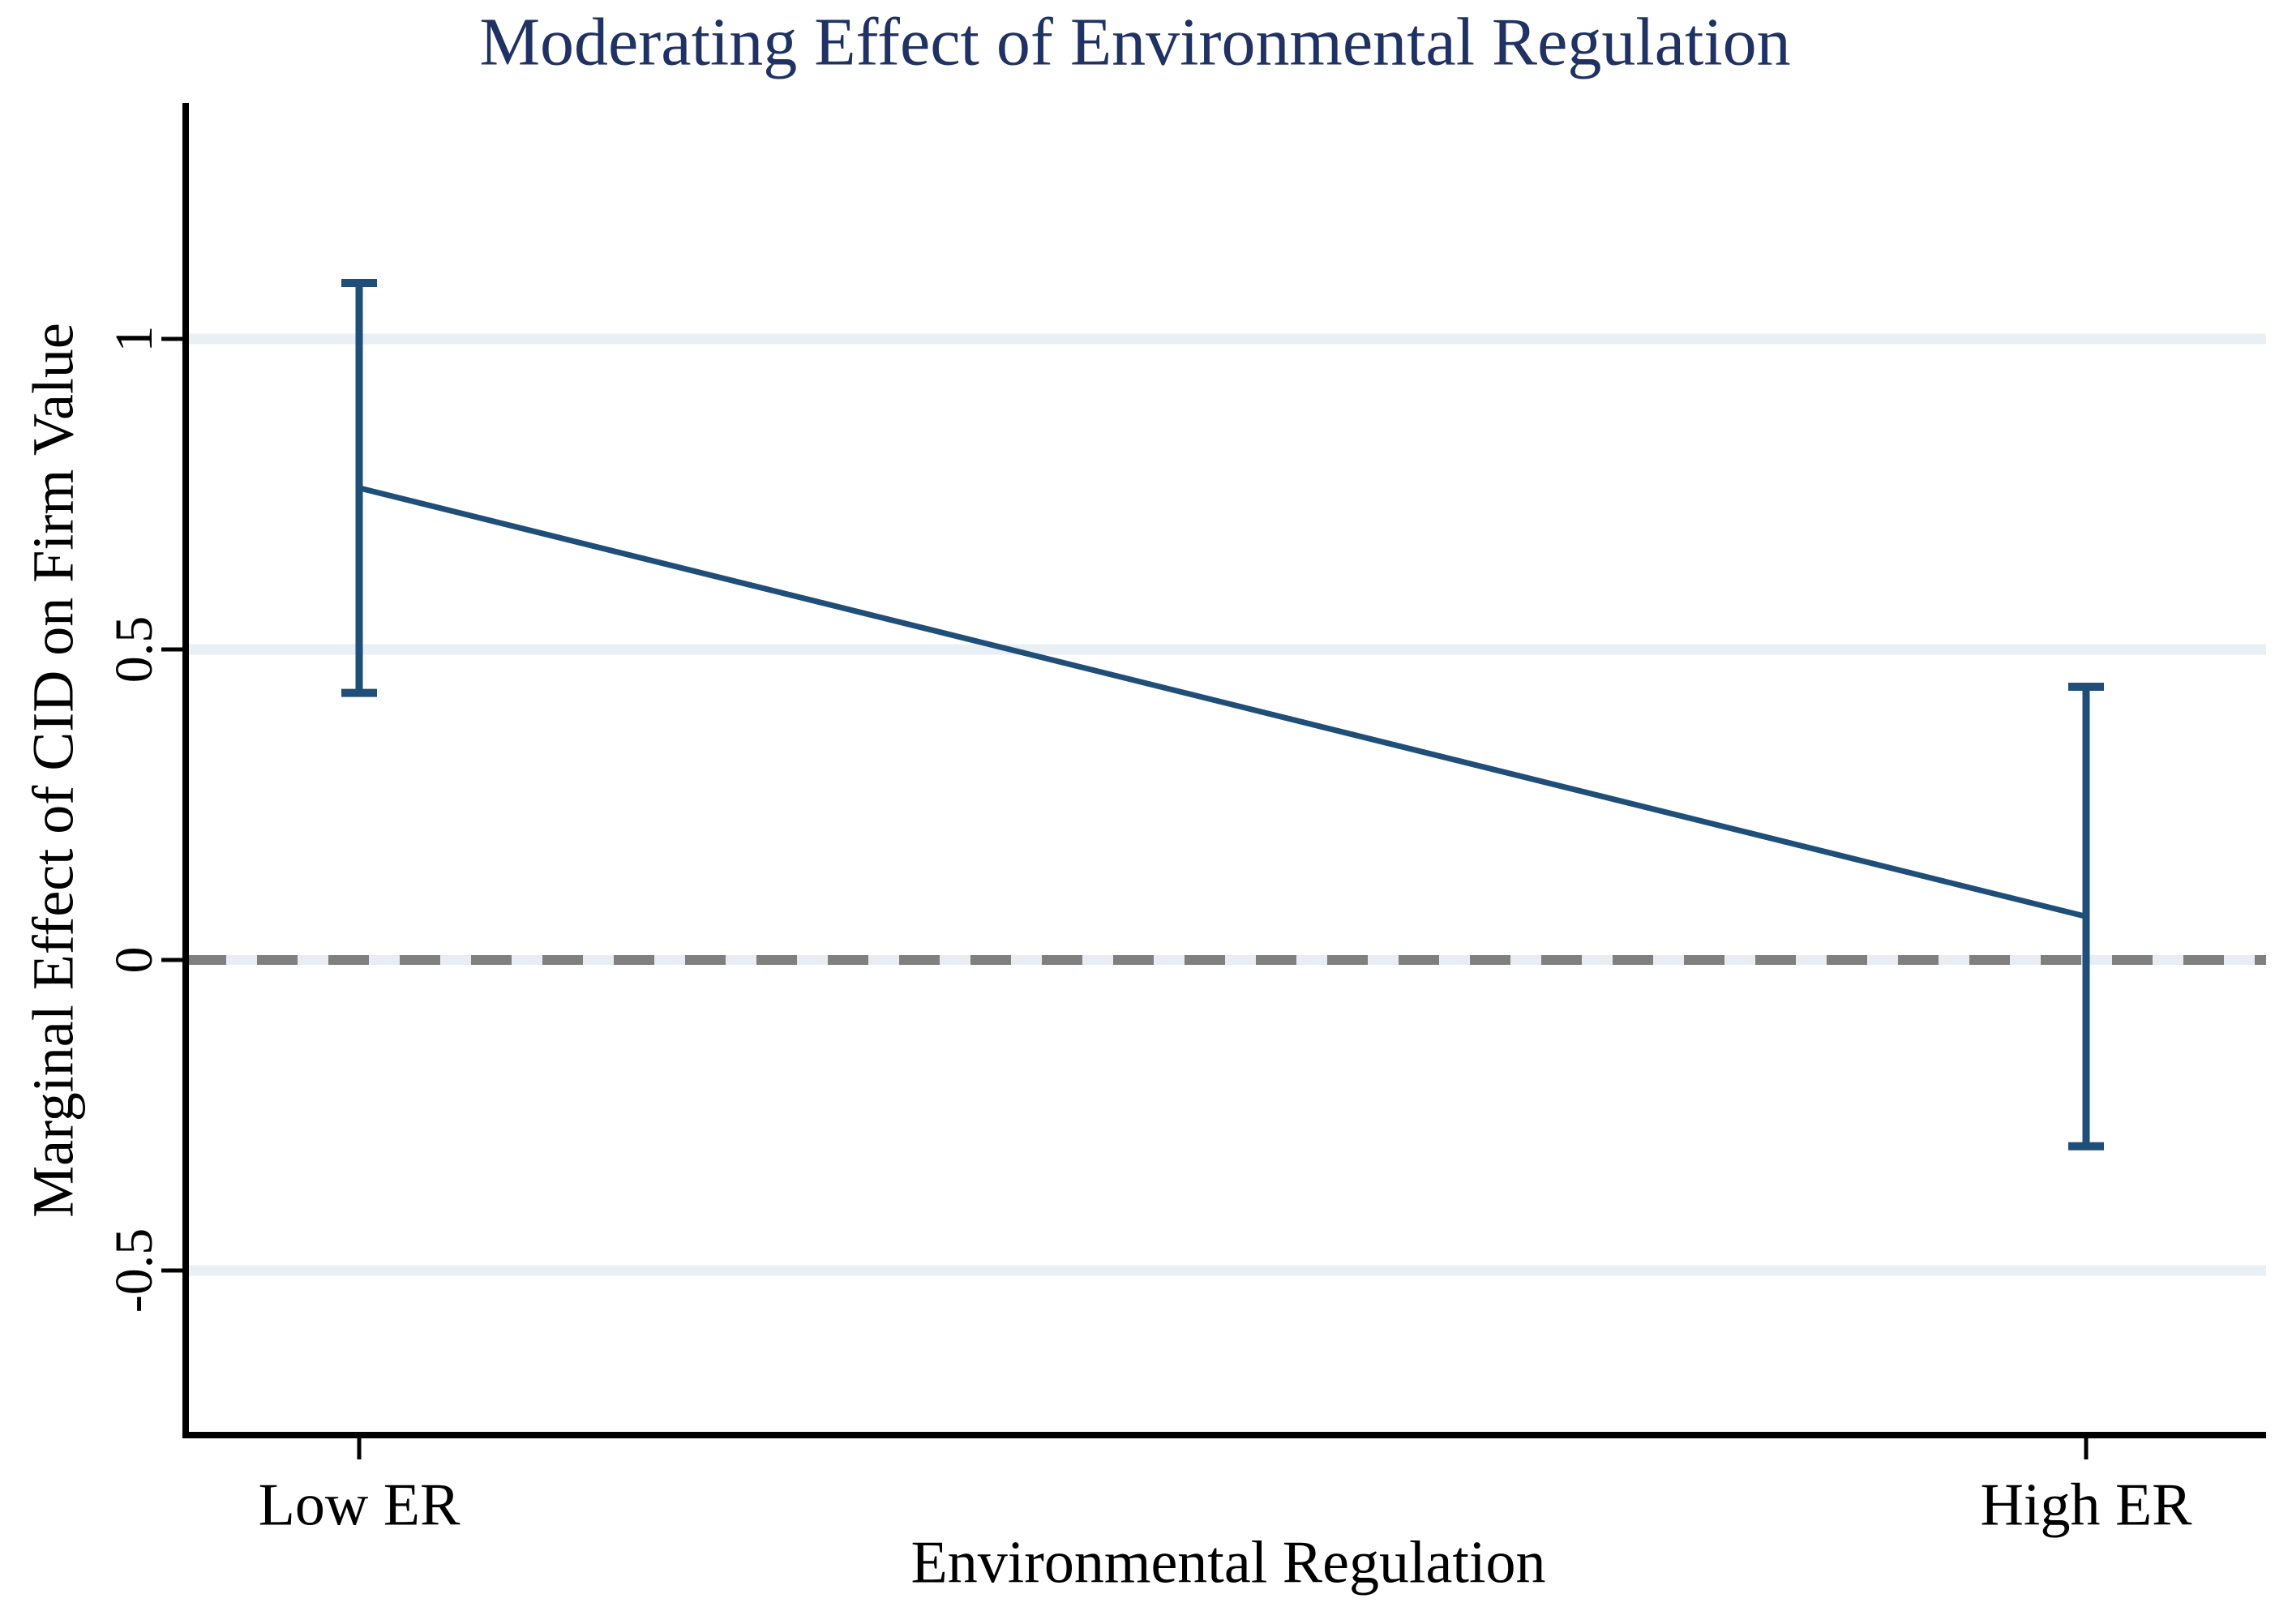 The height and width of the screenshot is (1624, 2275). What do you see at coordinates (134, 339) in the screenshot?
I see `y-tick-label-1: 1` at bounding box center [134, 339].